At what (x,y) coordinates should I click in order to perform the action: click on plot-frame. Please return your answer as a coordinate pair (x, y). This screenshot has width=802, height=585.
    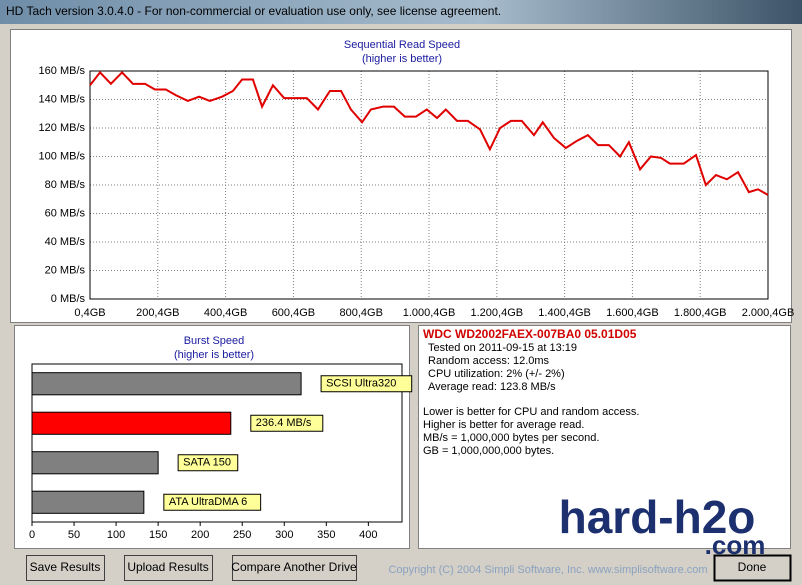
    Looking at the image, I should click on (217, 443).